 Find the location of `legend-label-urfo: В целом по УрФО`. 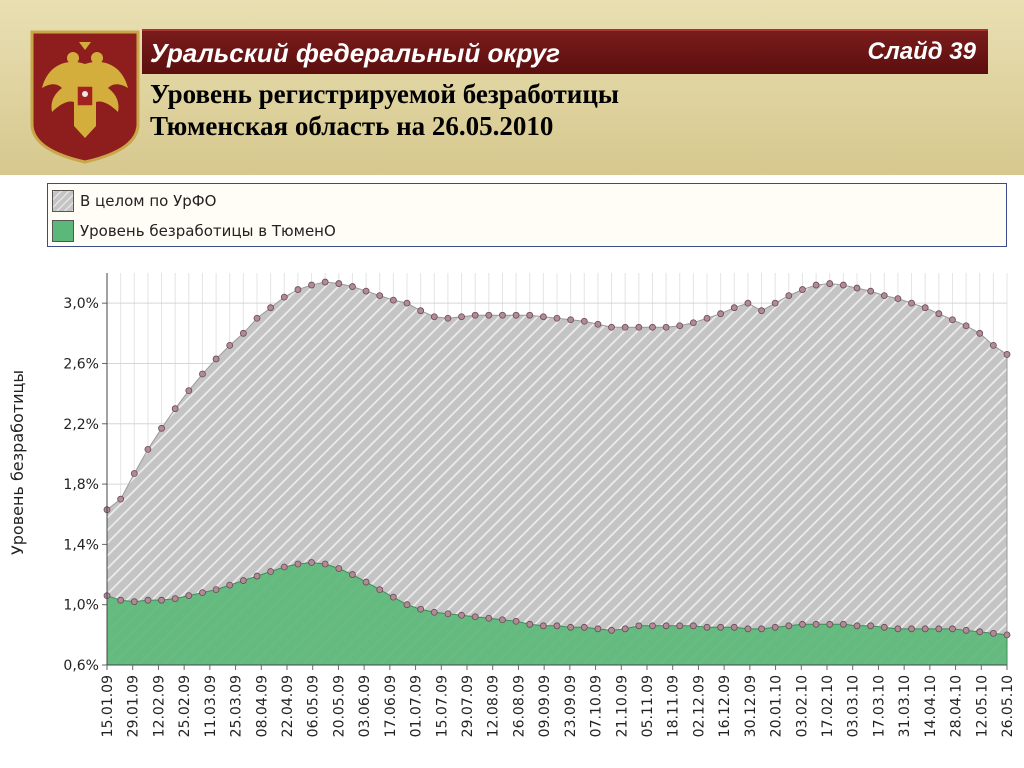

legend-label-urfo: В целом по УрФО is located at coordinates (148, 201).